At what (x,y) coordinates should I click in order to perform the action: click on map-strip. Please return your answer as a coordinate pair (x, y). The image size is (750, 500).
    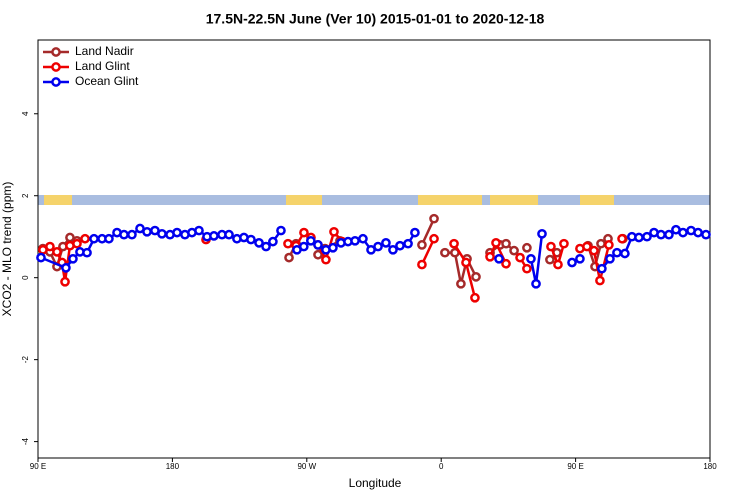
    Looking at the image, I should click on (374, 200).